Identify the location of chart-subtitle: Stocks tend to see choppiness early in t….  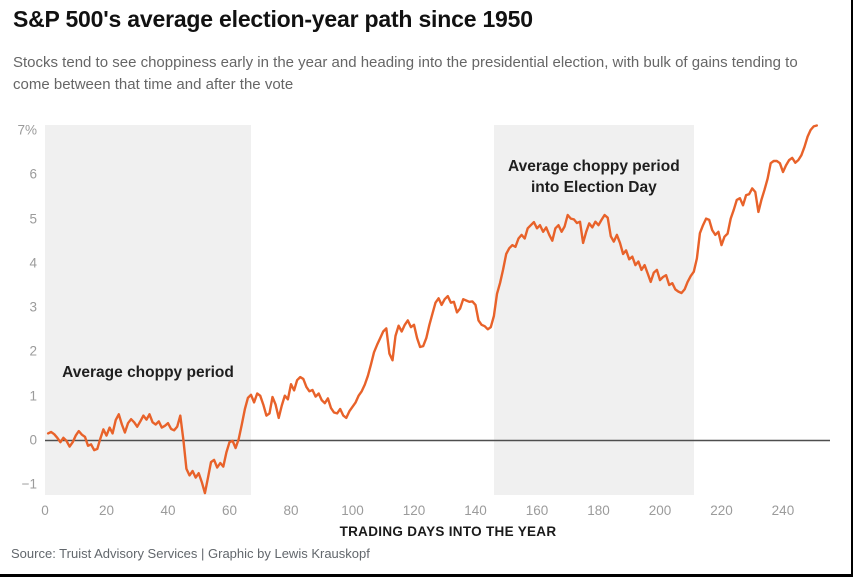
(405, 73).